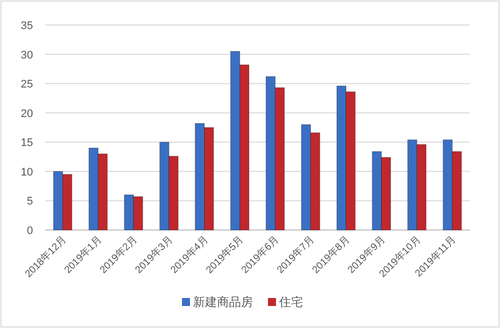  What do you see at coordinates (26, 172) in the screenshot?
I see `y-tick-label: 10` at bounding box center [26, 172].